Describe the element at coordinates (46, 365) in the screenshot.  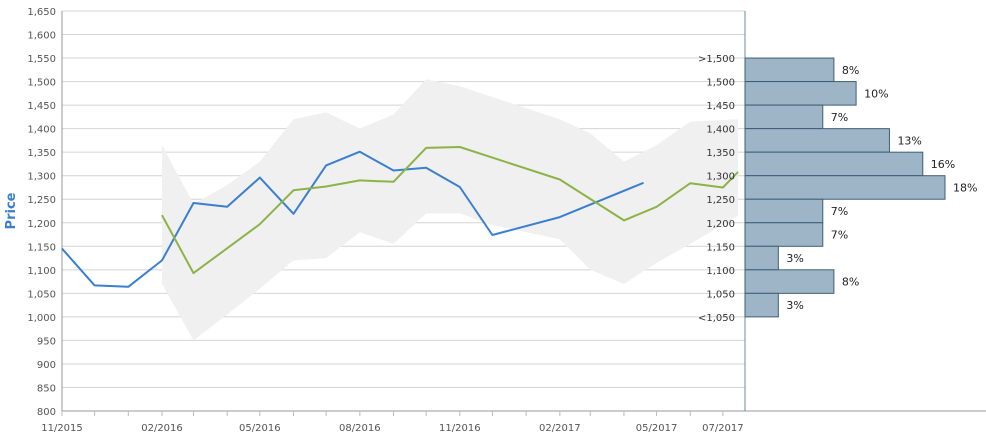
I see `y-tick-label: 900` at that location.